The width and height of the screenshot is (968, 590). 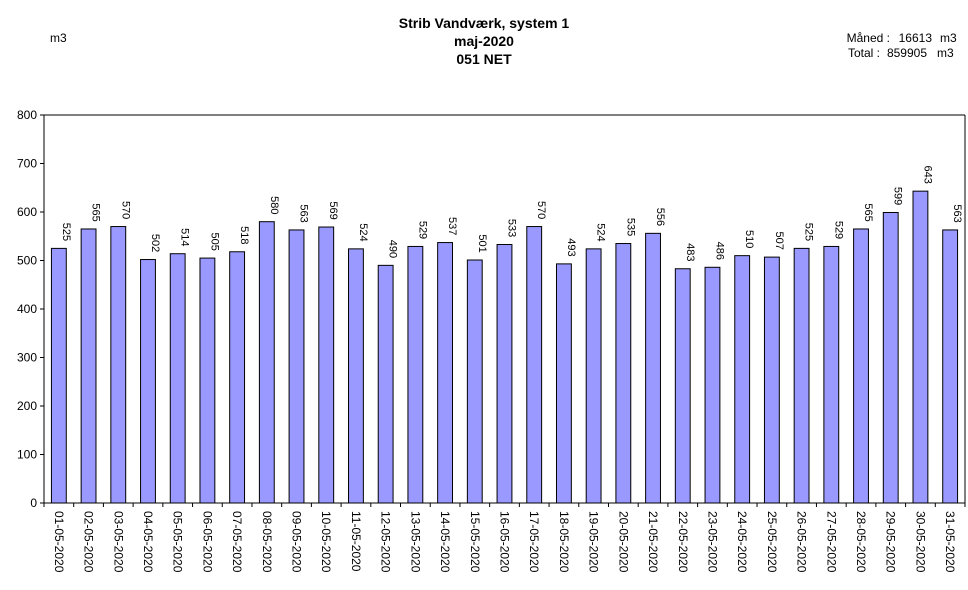 What do you see at coordinates (237, 542) in the screenshot?
I see `x-tick-label: 07-05-2020` at bounding box center [237, 542].